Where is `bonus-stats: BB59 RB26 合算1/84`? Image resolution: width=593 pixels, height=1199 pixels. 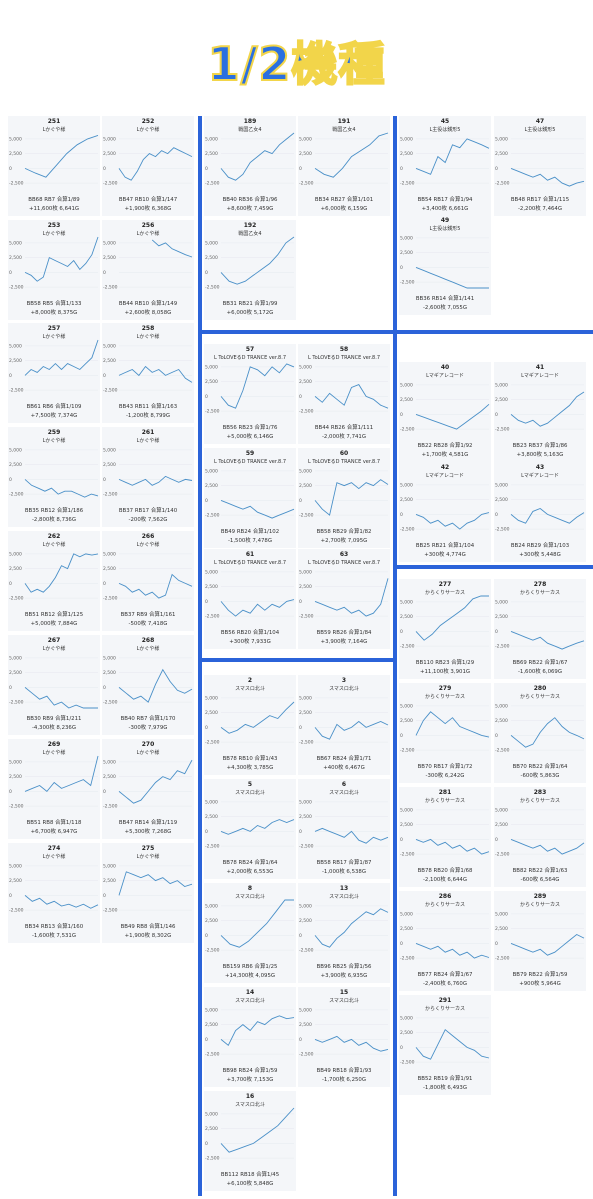 bonus-stats: BB59 RB26 合算1/84 is located at coordinates (344, 633).